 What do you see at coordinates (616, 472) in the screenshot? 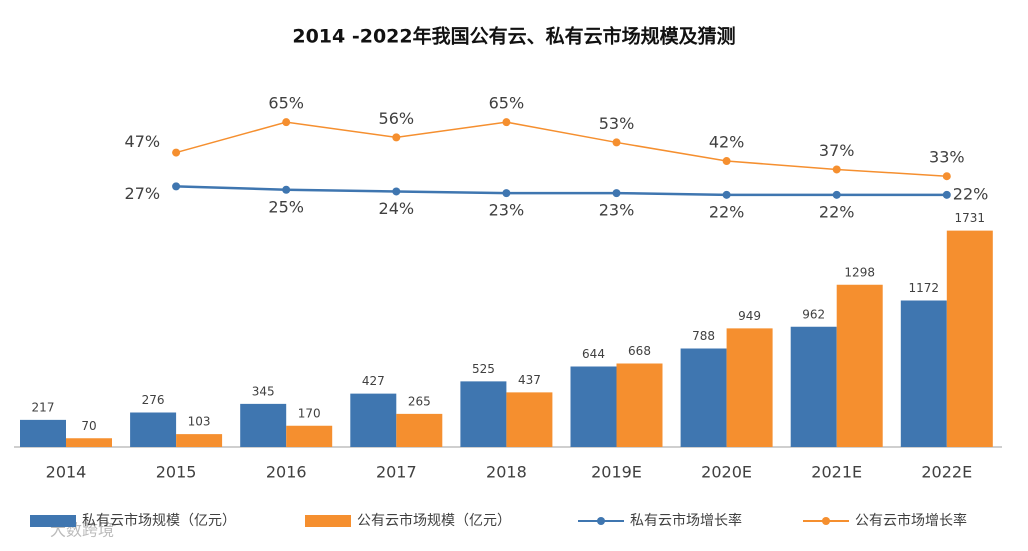
I see `x-tick-label: 2019E` at bounding box center [616, 472].